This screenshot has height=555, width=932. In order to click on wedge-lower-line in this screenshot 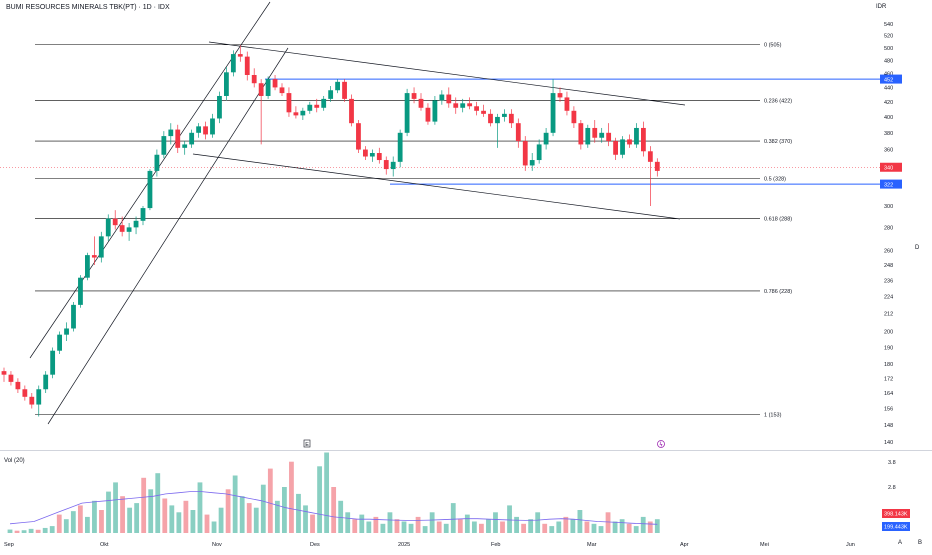, I will do `click(436, 186)`.